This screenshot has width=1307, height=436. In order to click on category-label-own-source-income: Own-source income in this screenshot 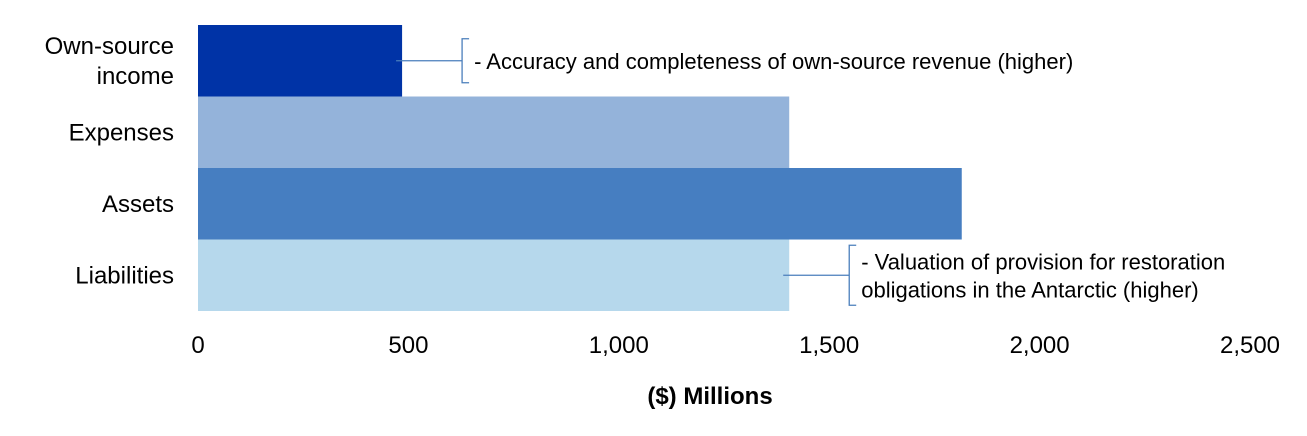, I will do `click(109, 61)`.